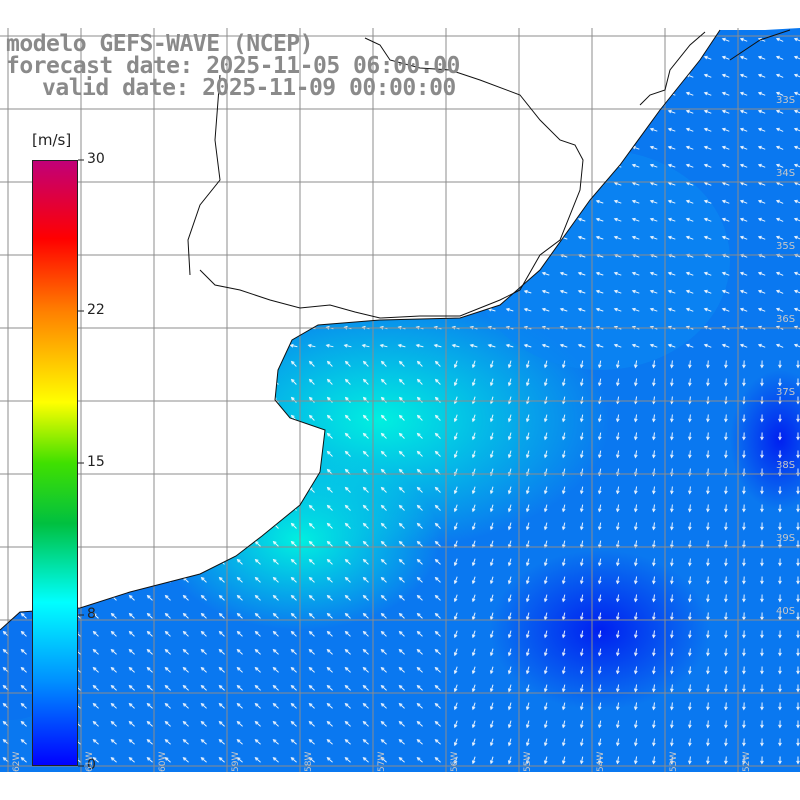 This screenshot has width=800, height=800. What do you see at coordinates (382, 761) in the screenshot?
I see `lon-label: 57W` at bounding box center [382, 761].